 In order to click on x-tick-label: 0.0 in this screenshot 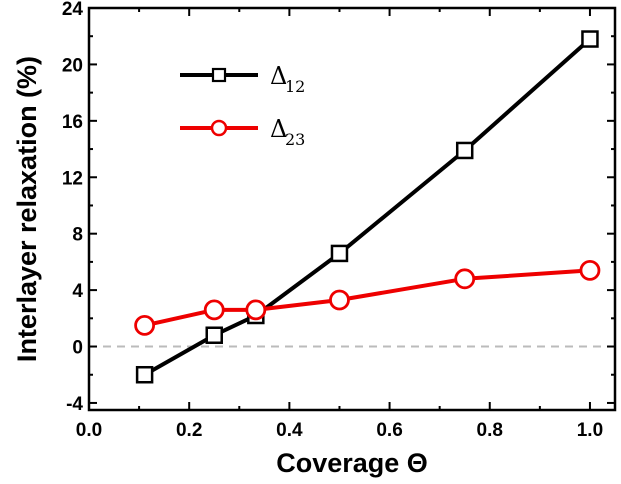, I will do `click(89, 430)`.